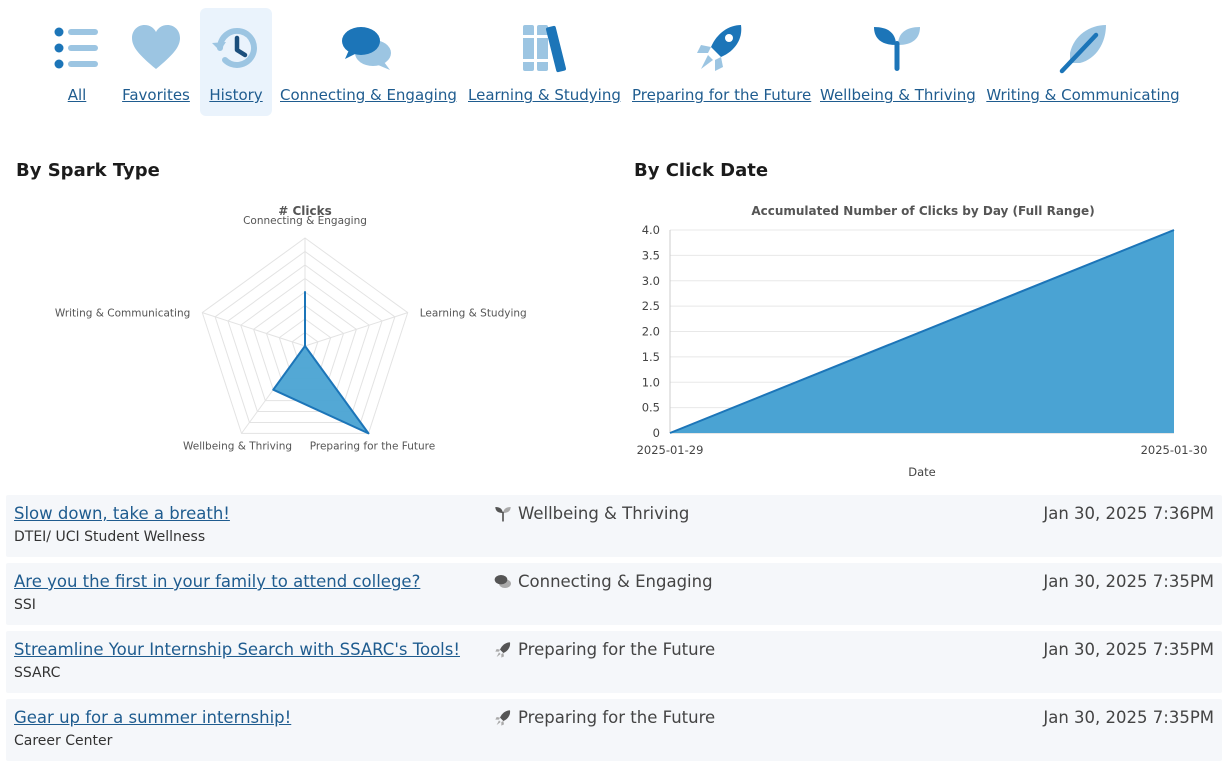  Describe the element at coordinates (651, 281) in the screenshot. I see `y-tick-label: 3.0` at that location.